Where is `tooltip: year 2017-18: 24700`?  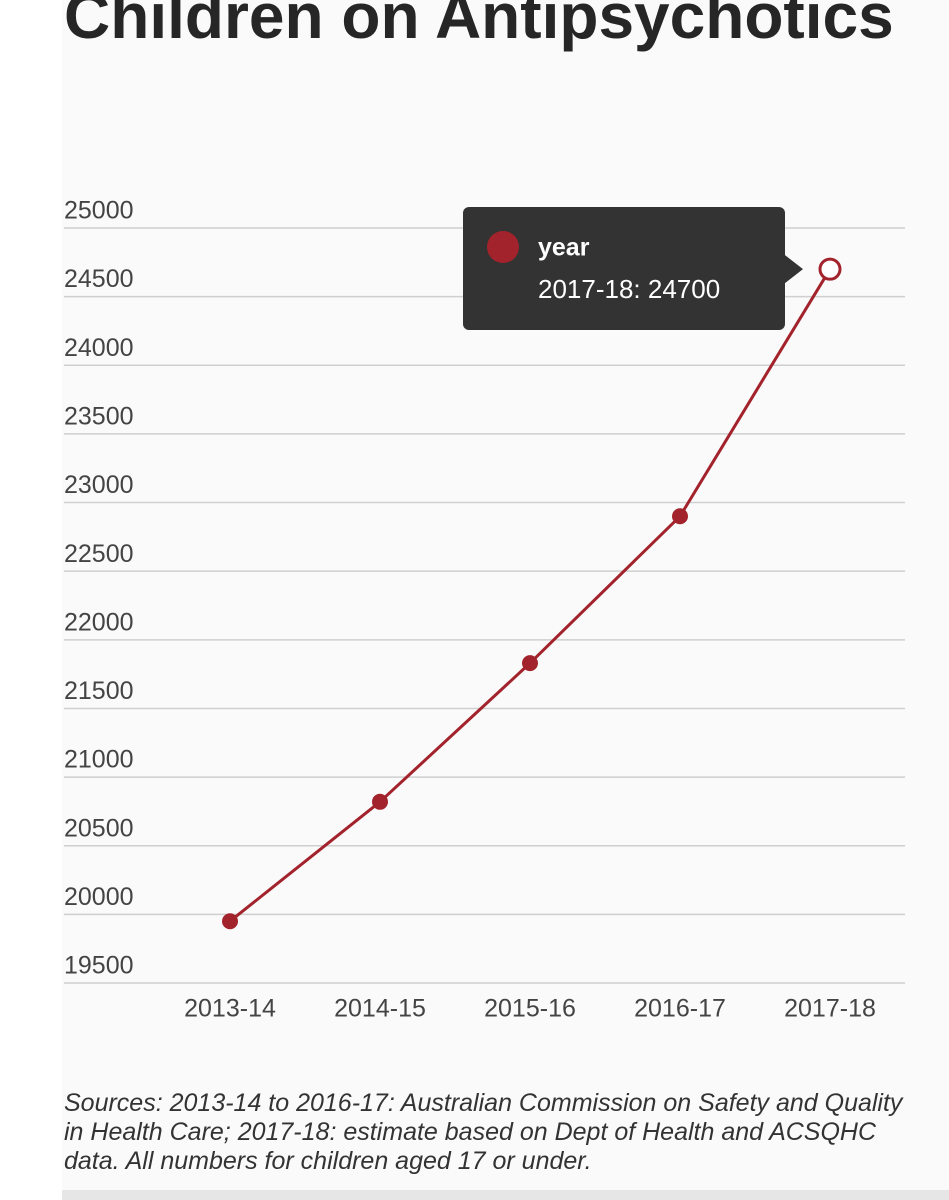 tooltip: year 2017-18: 24700 is located at coordinates (633, 268).